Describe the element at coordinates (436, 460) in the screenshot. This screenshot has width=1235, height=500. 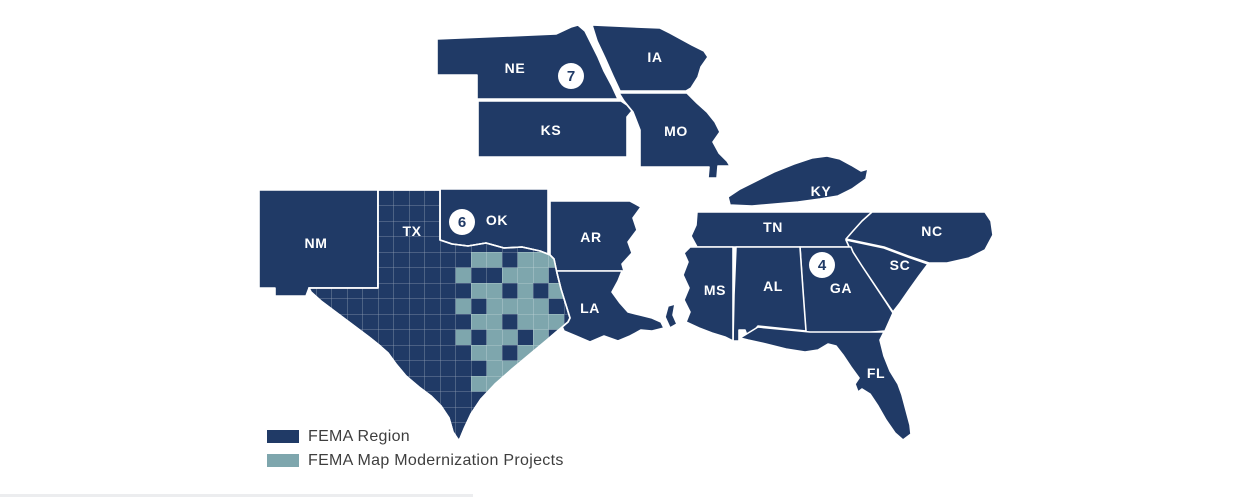
I see `map-modernization-label: FEMA Map Modernization Projects` at that location.